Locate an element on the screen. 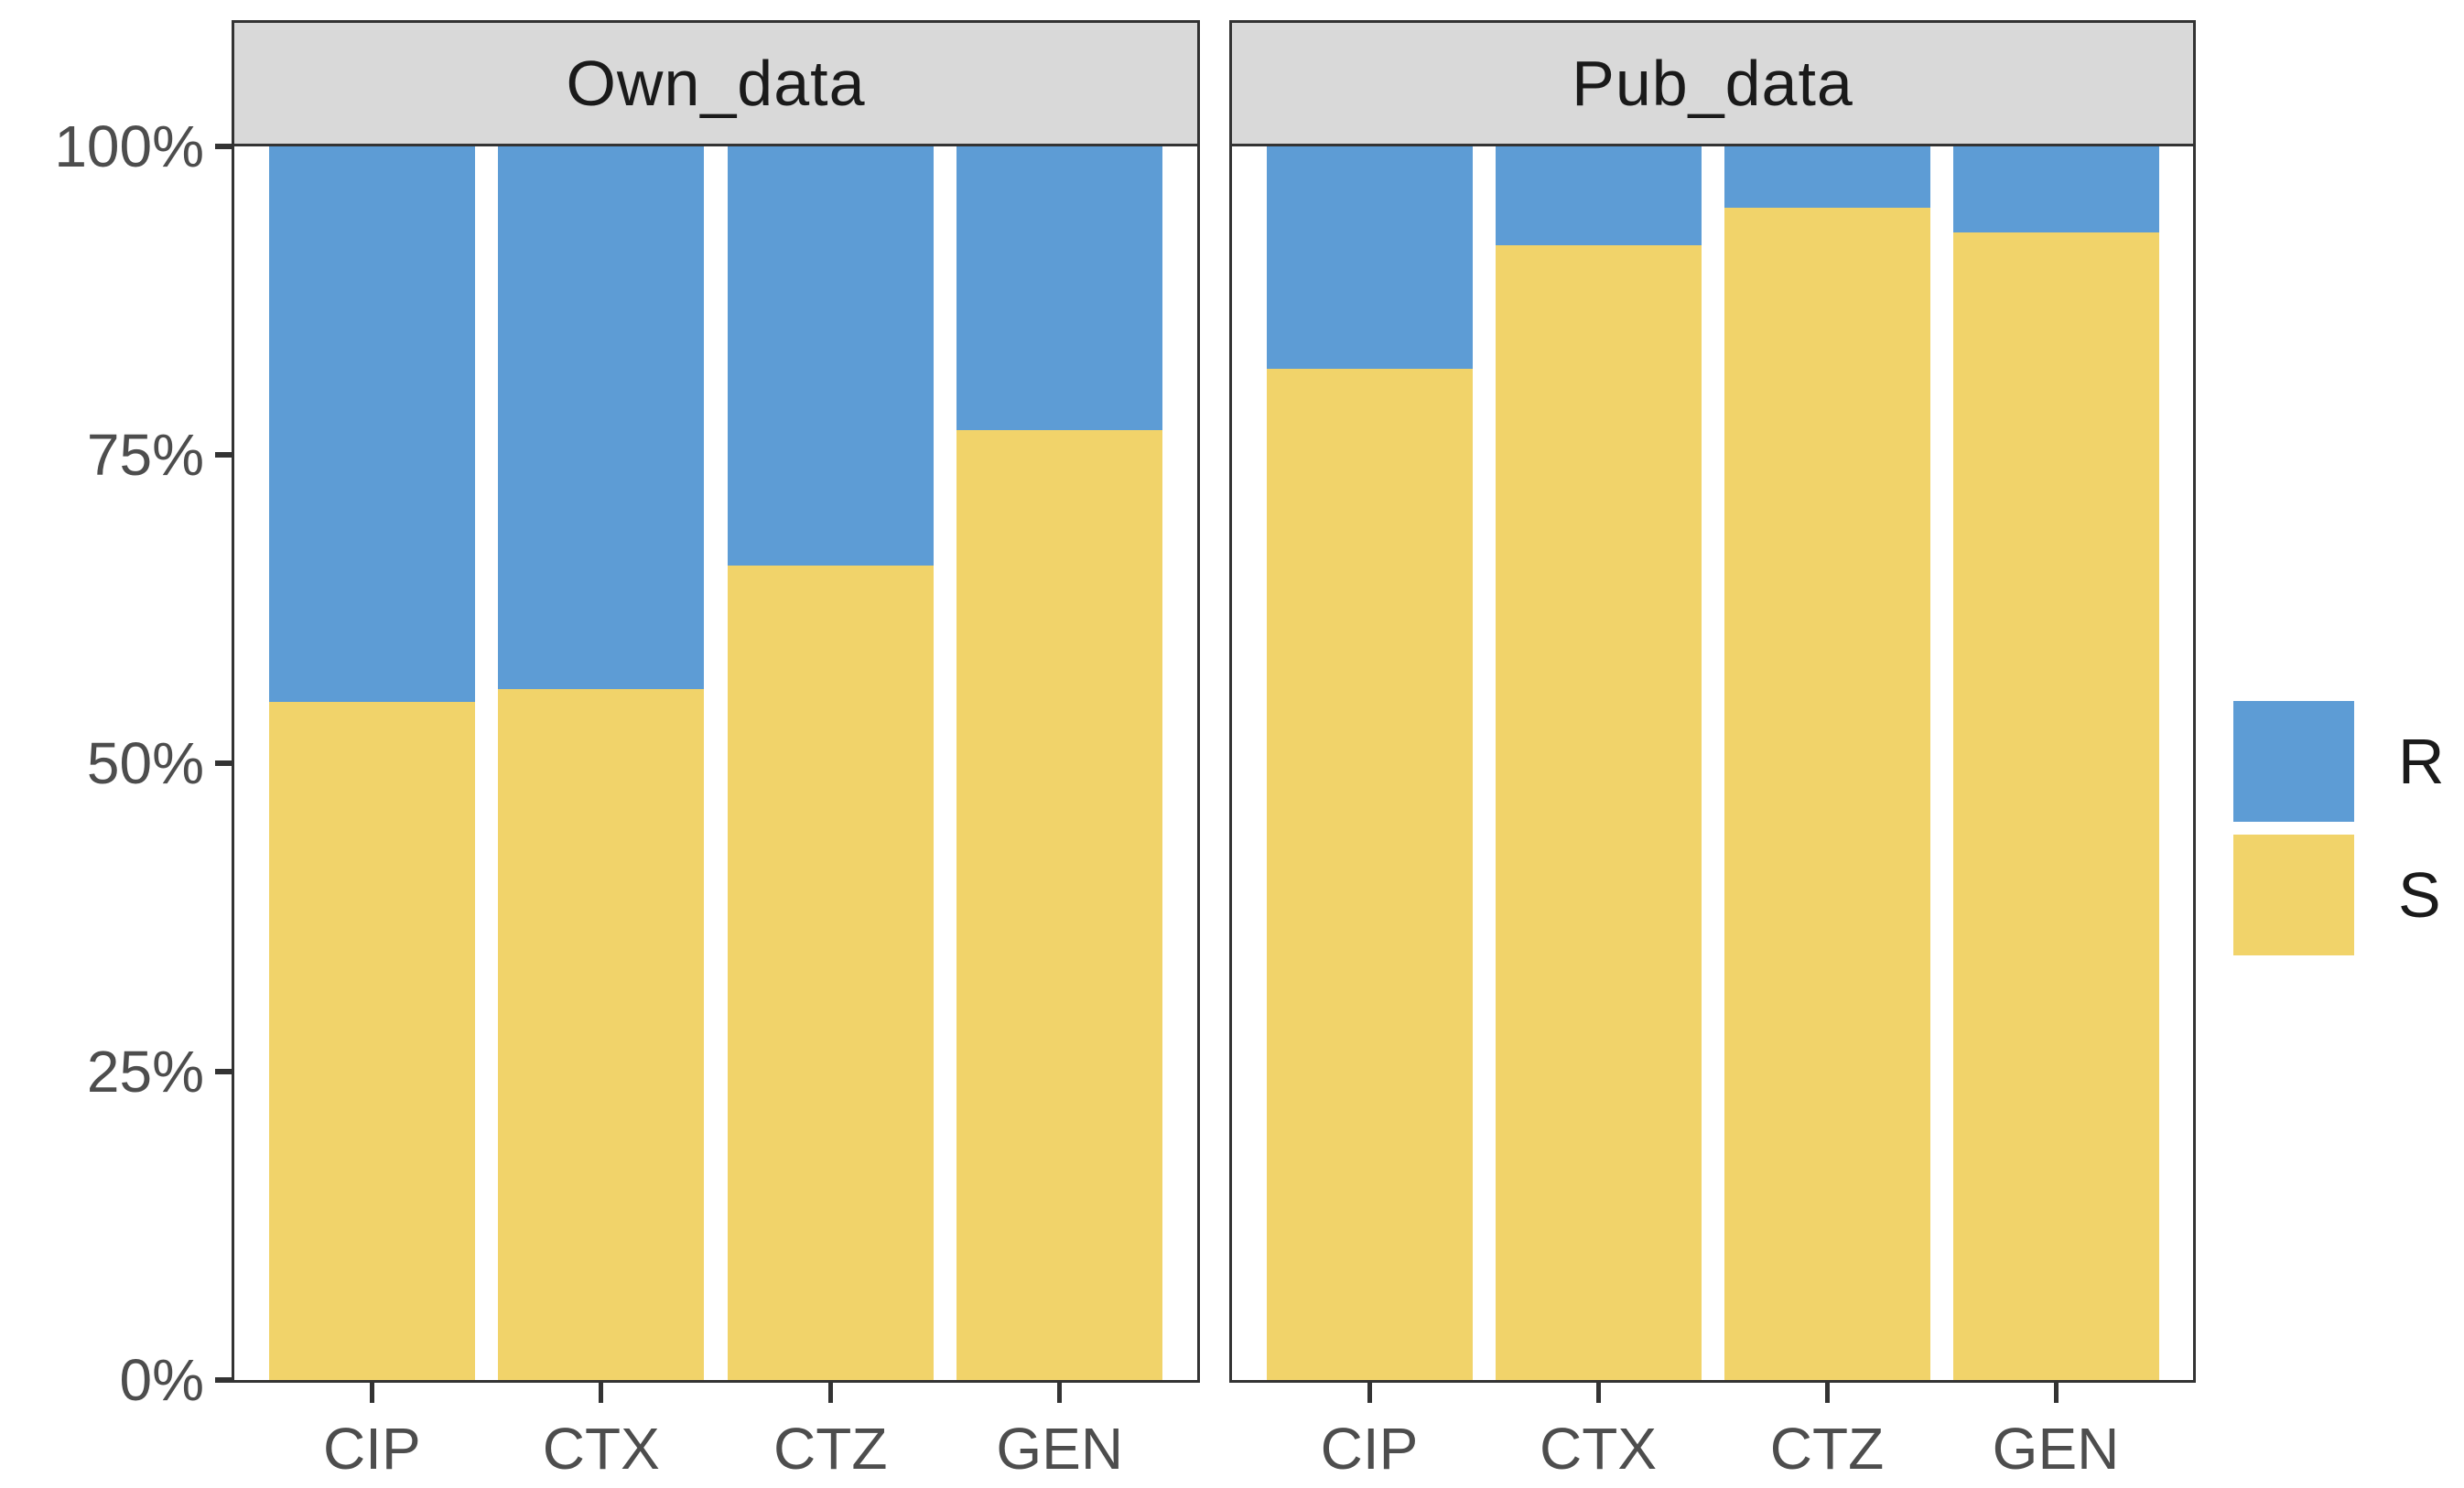 Image resolution: width=2464 pixels, height=1488 pixels. facet-strip-label: Own_data is located at coordinates (716, 84).